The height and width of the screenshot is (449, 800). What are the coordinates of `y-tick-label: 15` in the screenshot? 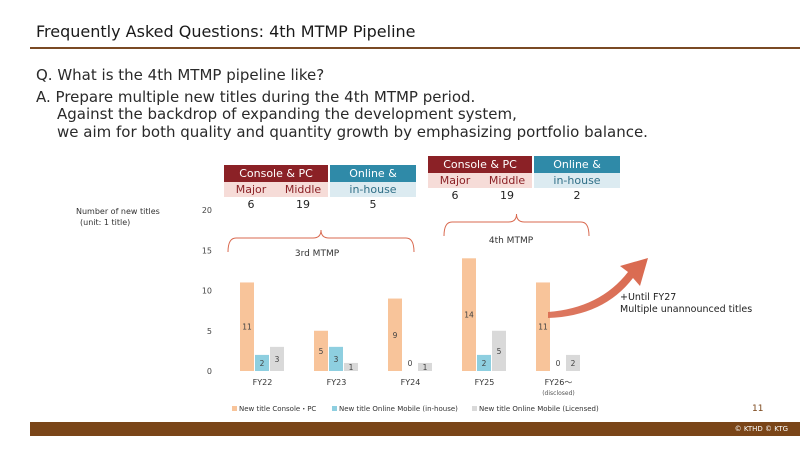 It's located at (207, 250).